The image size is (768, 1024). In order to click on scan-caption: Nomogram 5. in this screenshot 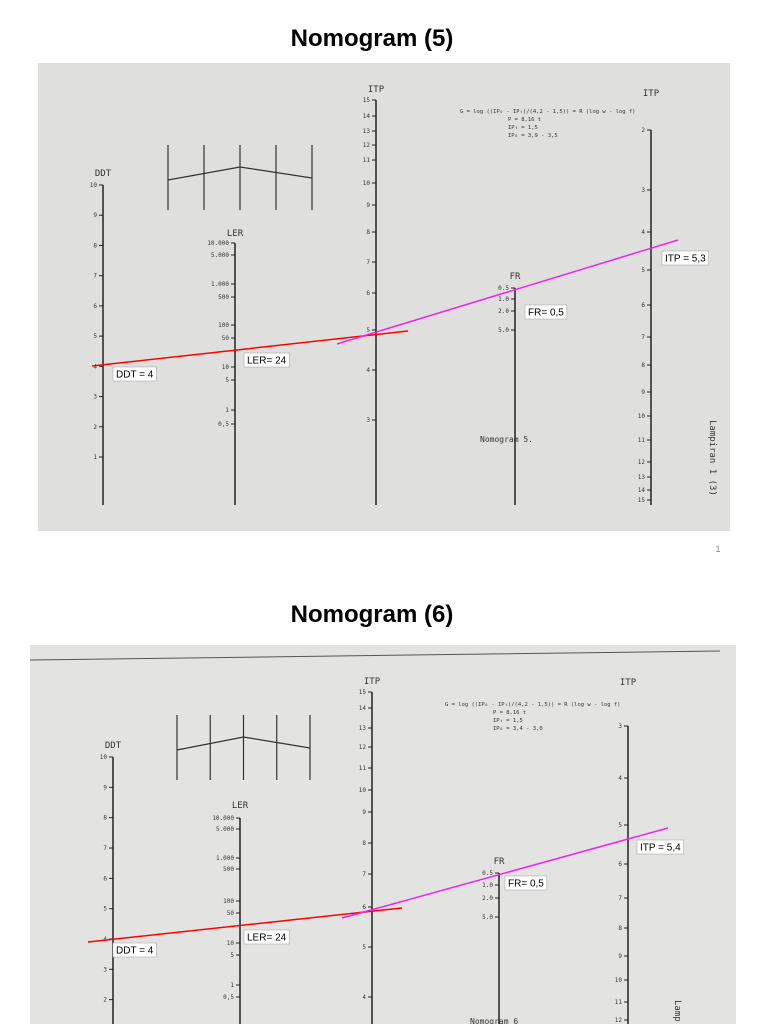, I will do `click(506, 439)`.